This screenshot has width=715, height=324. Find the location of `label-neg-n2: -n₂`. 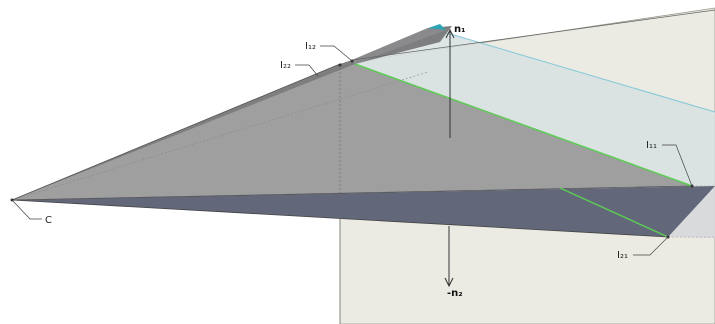

label-neg-n2: -n₂ is located at coordinates (455, 293).